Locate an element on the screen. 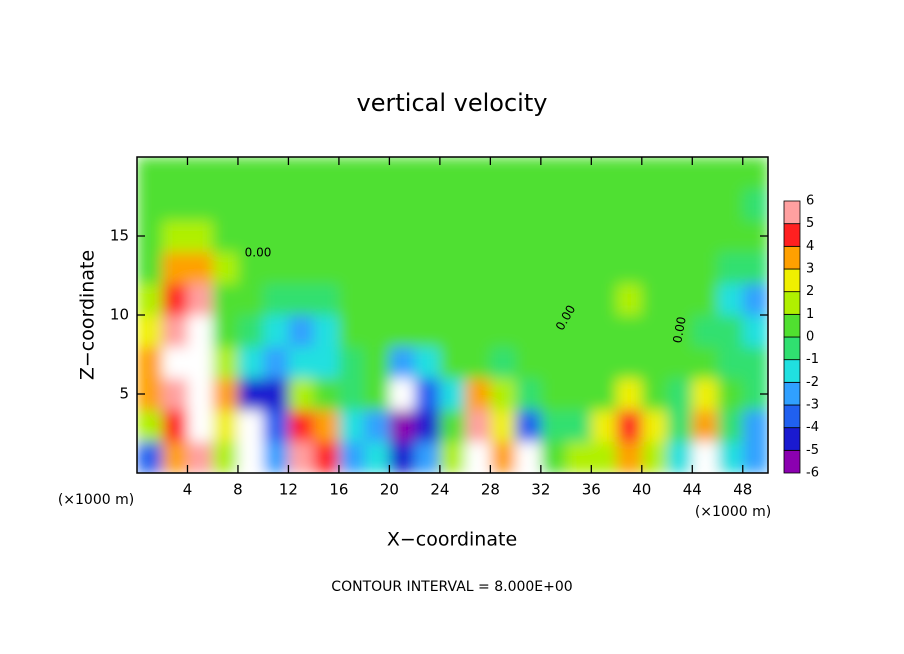 This screenshot has width=904, height=654. colorbar-label: 0 is located at coordinates (810, 337).